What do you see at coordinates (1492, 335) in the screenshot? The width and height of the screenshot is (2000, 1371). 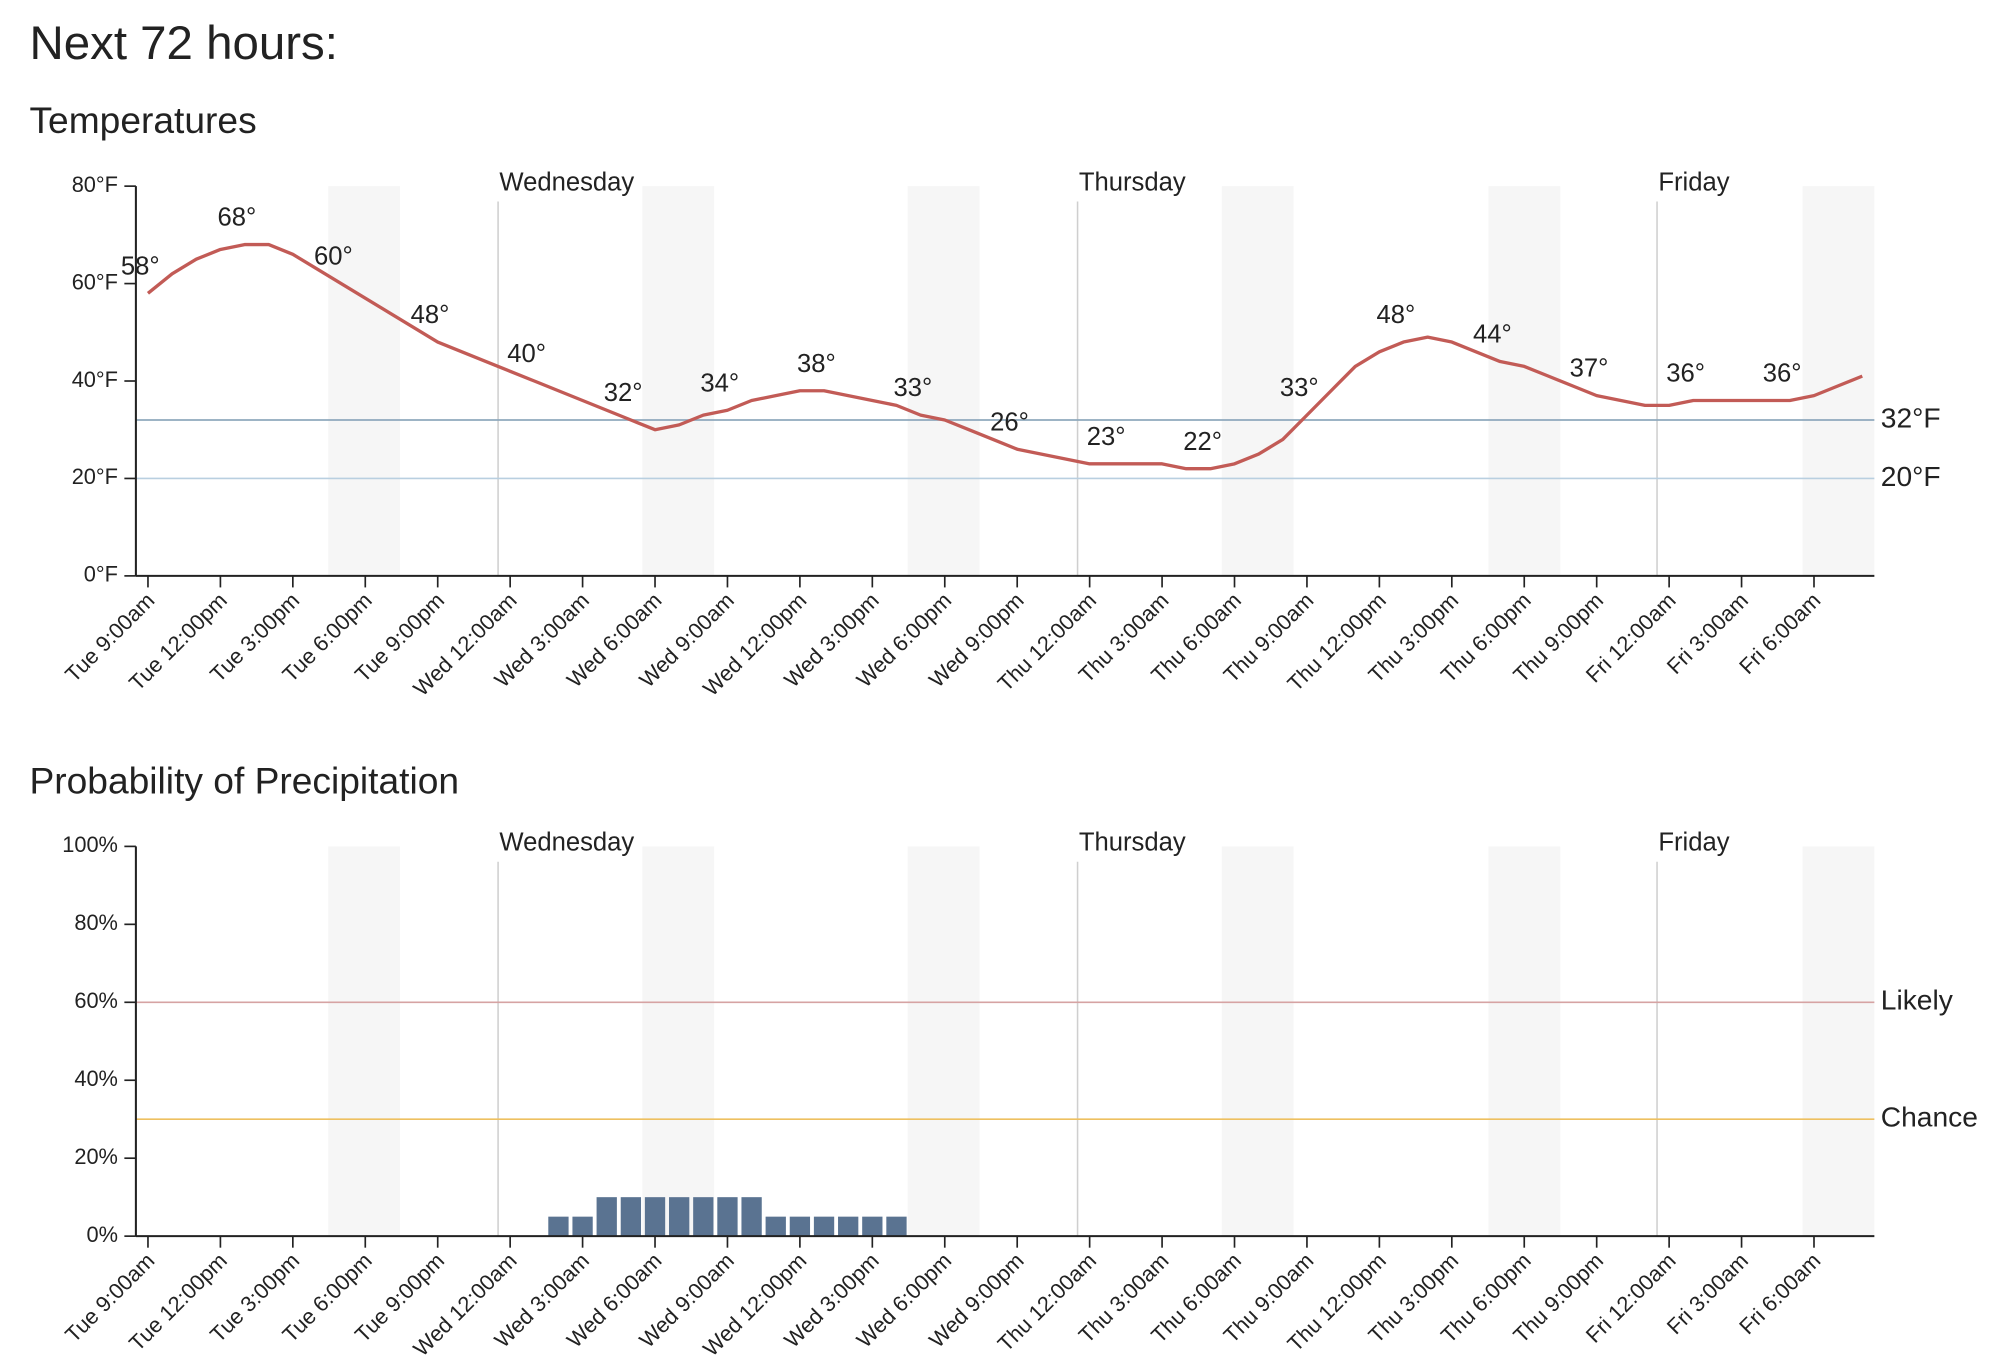 I see `data-label: 44°` at bounding box center [1492, 335].